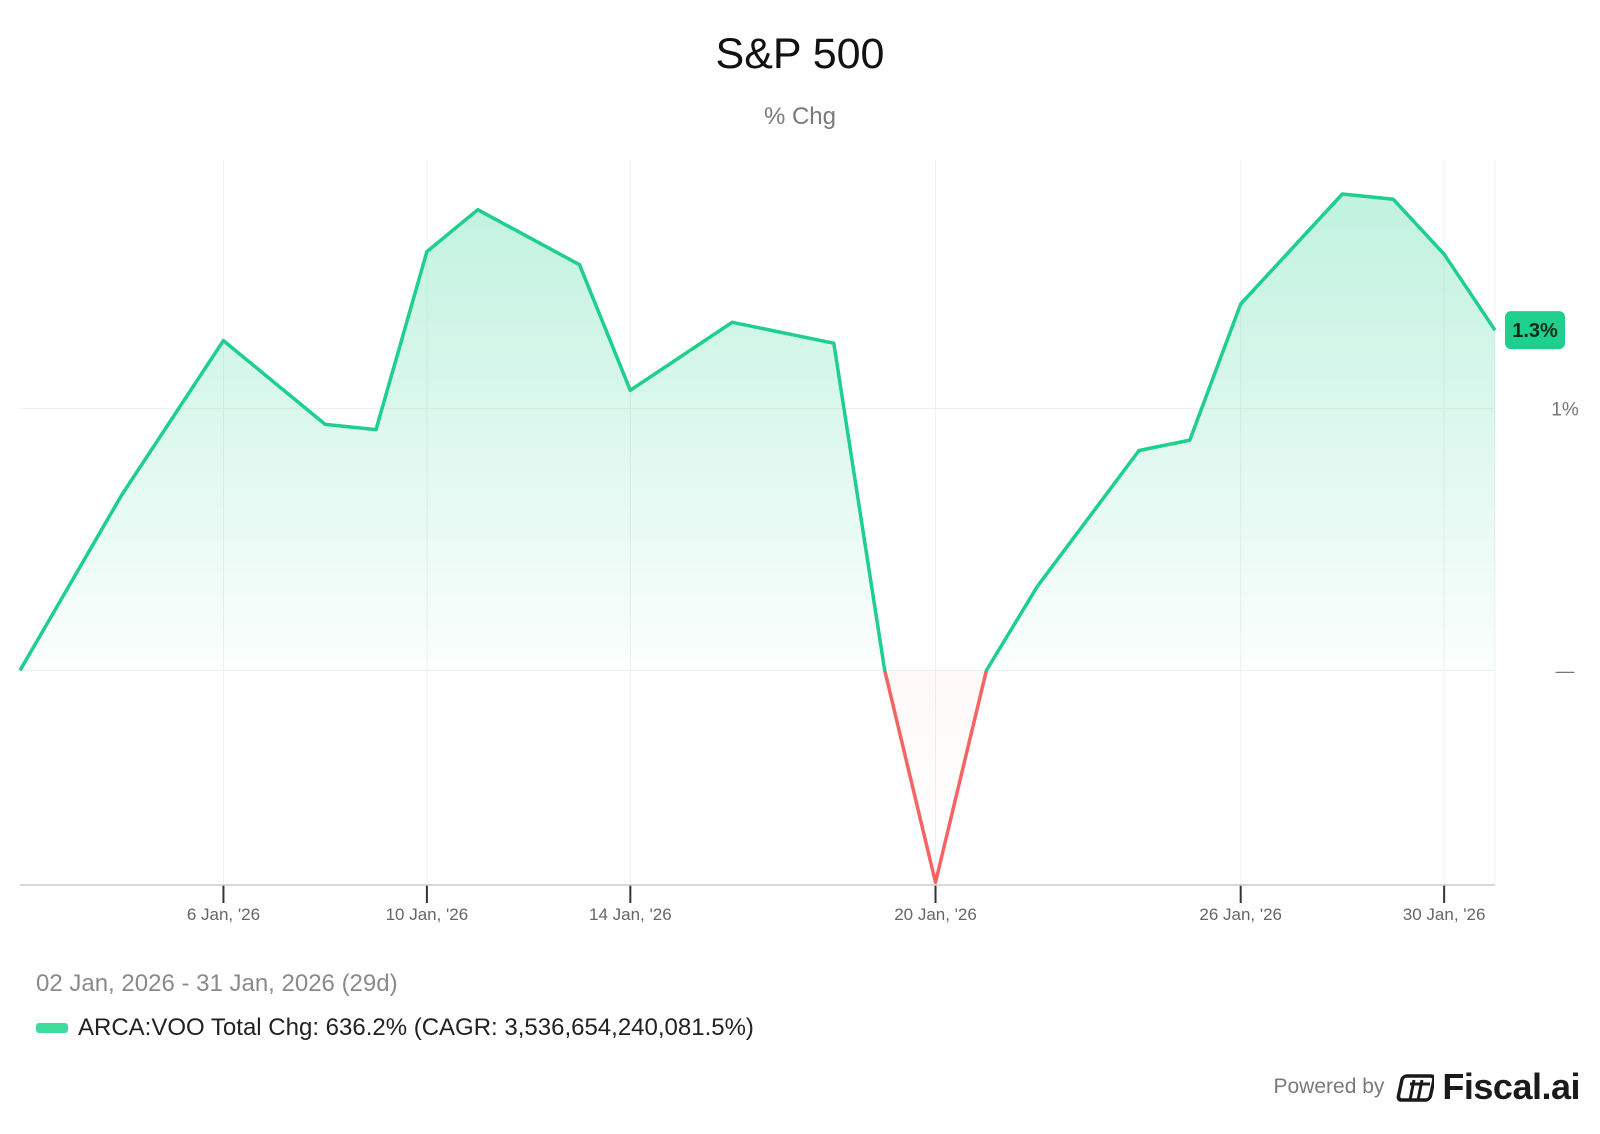  Describe the element at coordinates (1444, 914) in the screenshot. I see `x-tick-label: 30 Jan, '26` at that location.